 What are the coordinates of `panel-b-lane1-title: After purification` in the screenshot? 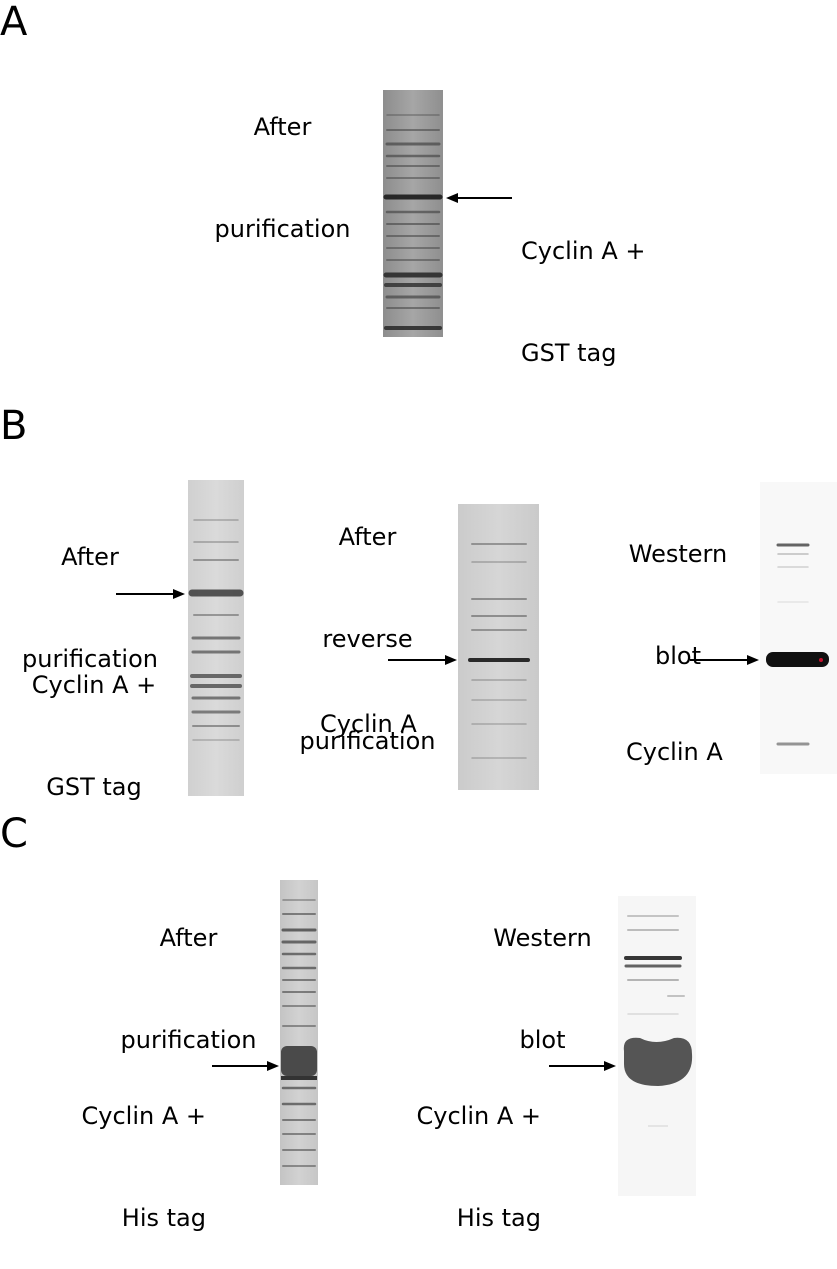 It's located at (90, 591).